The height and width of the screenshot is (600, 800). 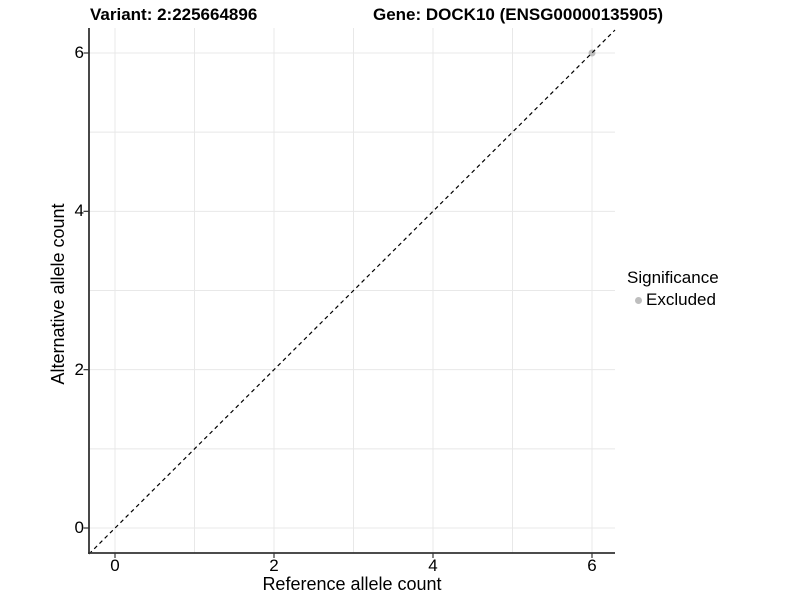 What do you see at coordinates (115, 565) in the screenshot?
I see `x-tick-label: 0` at bounding box center [115, 565].